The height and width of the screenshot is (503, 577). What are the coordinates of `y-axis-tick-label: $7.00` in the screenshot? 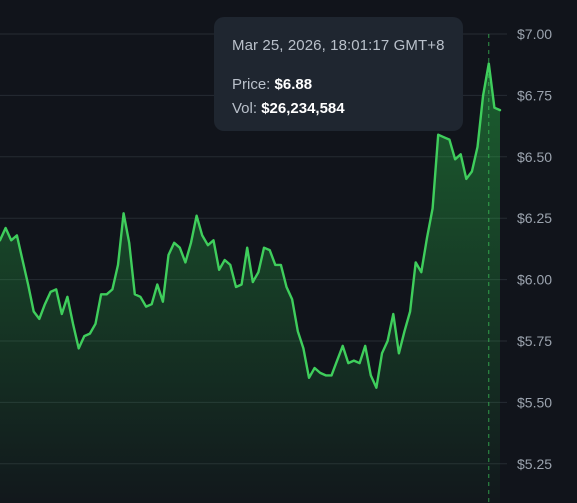 It's located at (534, 34).